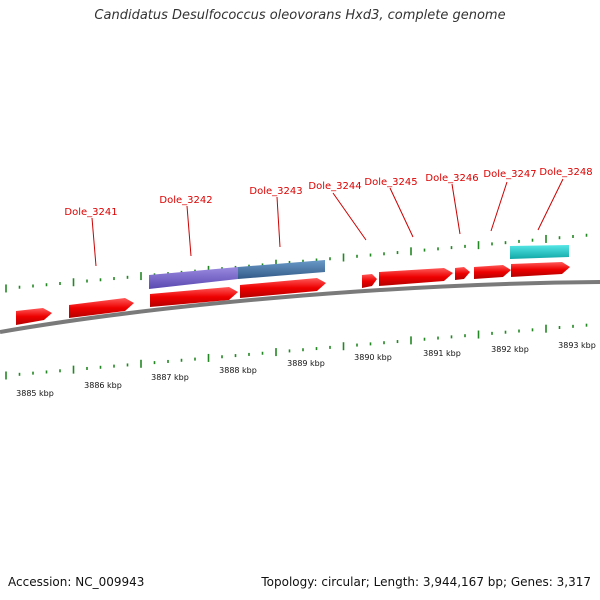 The image size is (600, 600). Describe the element at coordinates (281, 269) in the screenshot. I see `feature-bar-blue` at that location.